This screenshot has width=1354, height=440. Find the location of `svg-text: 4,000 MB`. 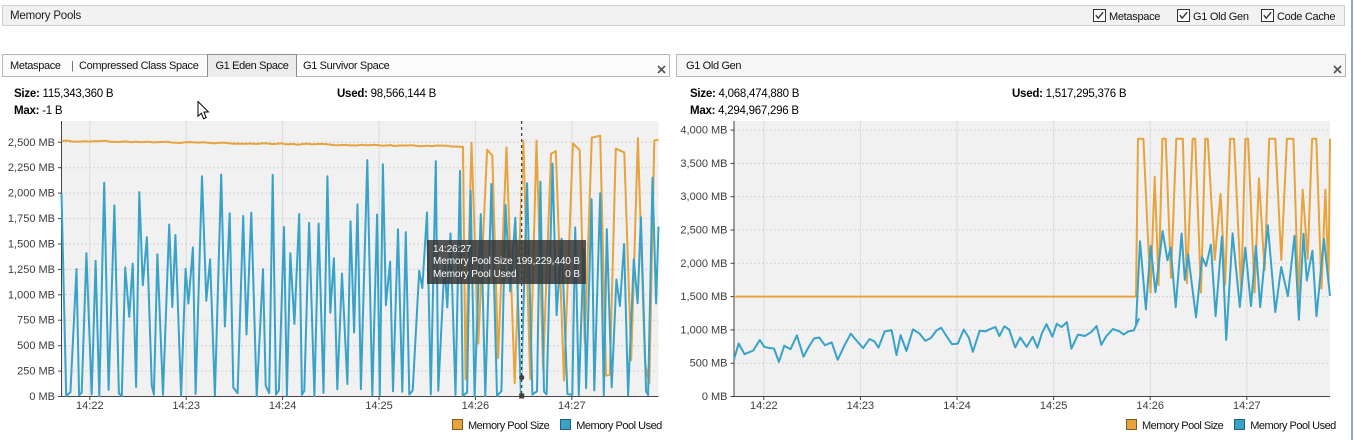

svg-text: 4,000 MB is located at coordinates (703, 131).